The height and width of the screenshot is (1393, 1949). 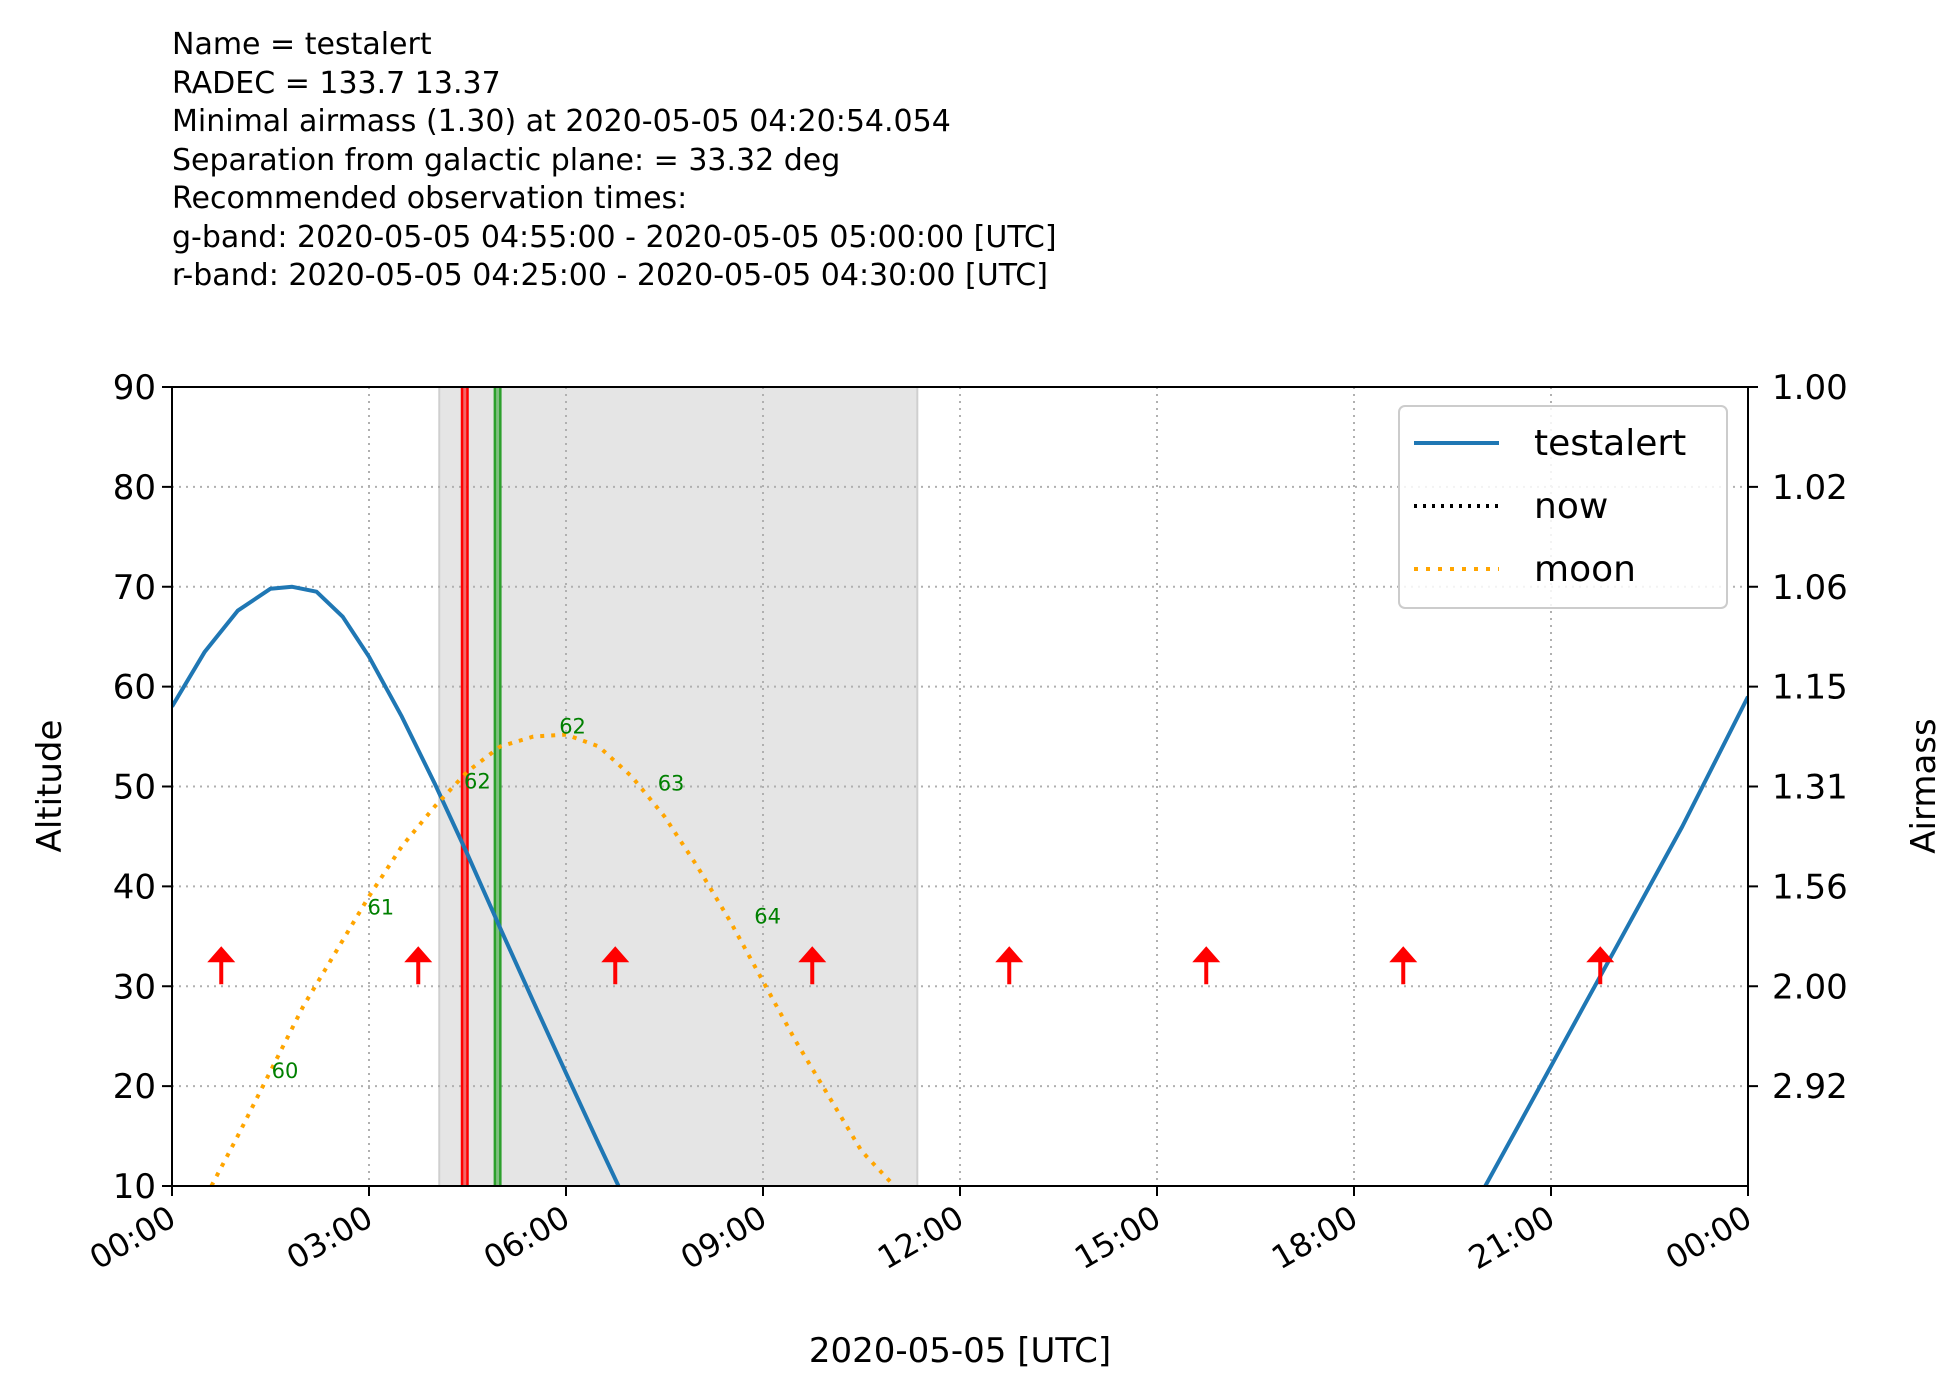 What do you see at coordinates (1810, 1087) in the screenshot?
I see `airmass-tick-label: 2.92` at bounding box center [1810, 1087].